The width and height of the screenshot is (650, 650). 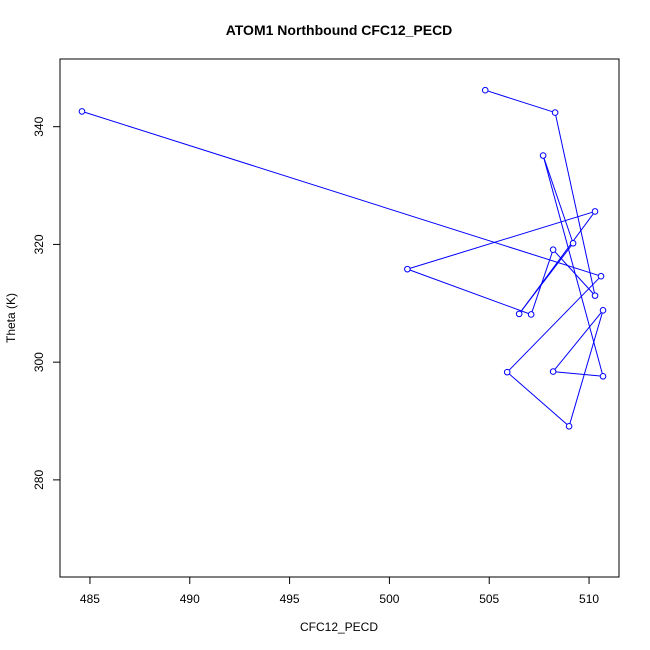 I want to click on x-tick-label: 500, so click(x=389, y=599).